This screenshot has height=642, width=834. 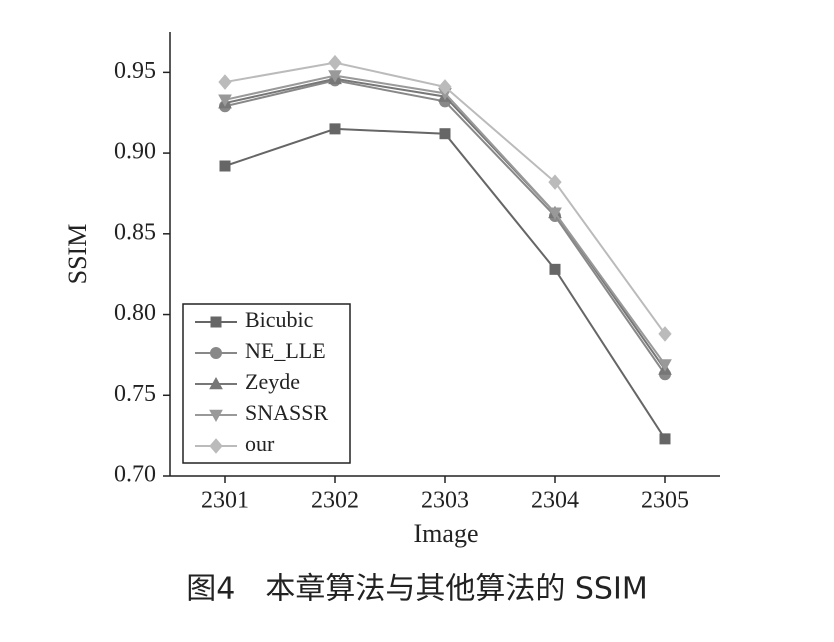 What do you see at coordinates (335, 501) in the screenshot?
I see `x-tick-label: 2302` at bounding box center [335, 501].